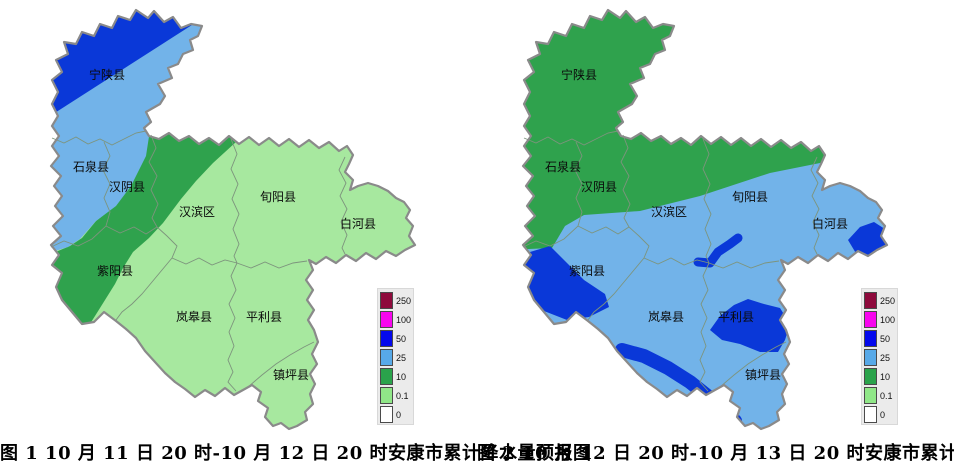  I want to click on map2-label-xunyang: 旬阳县, so click(750, 197).